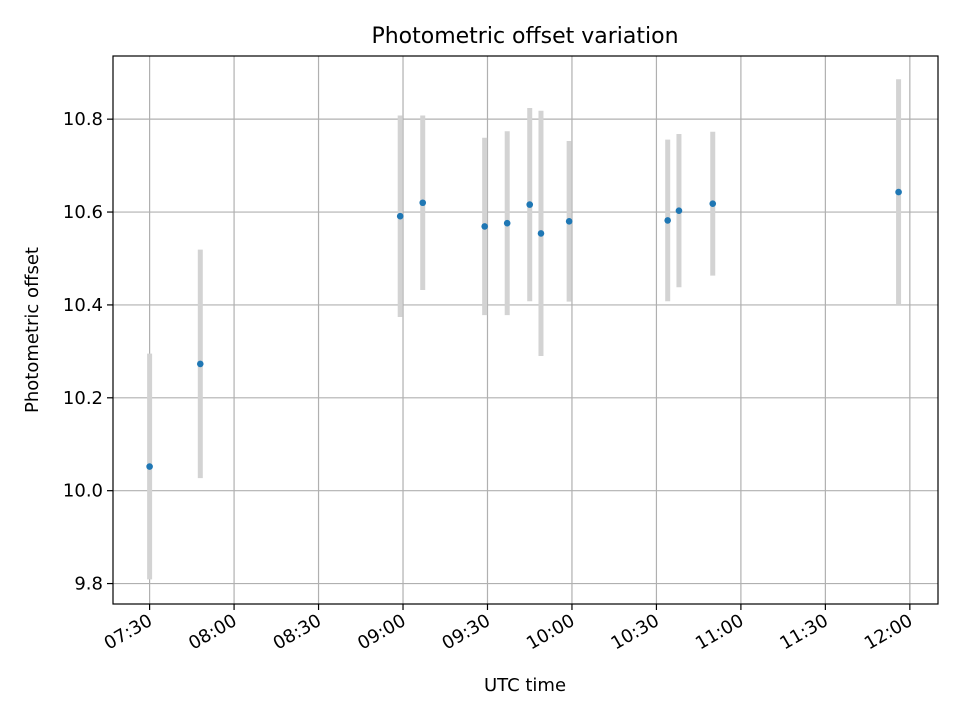  I want to click on x-tick-label: 09:00, so click(381, 632).